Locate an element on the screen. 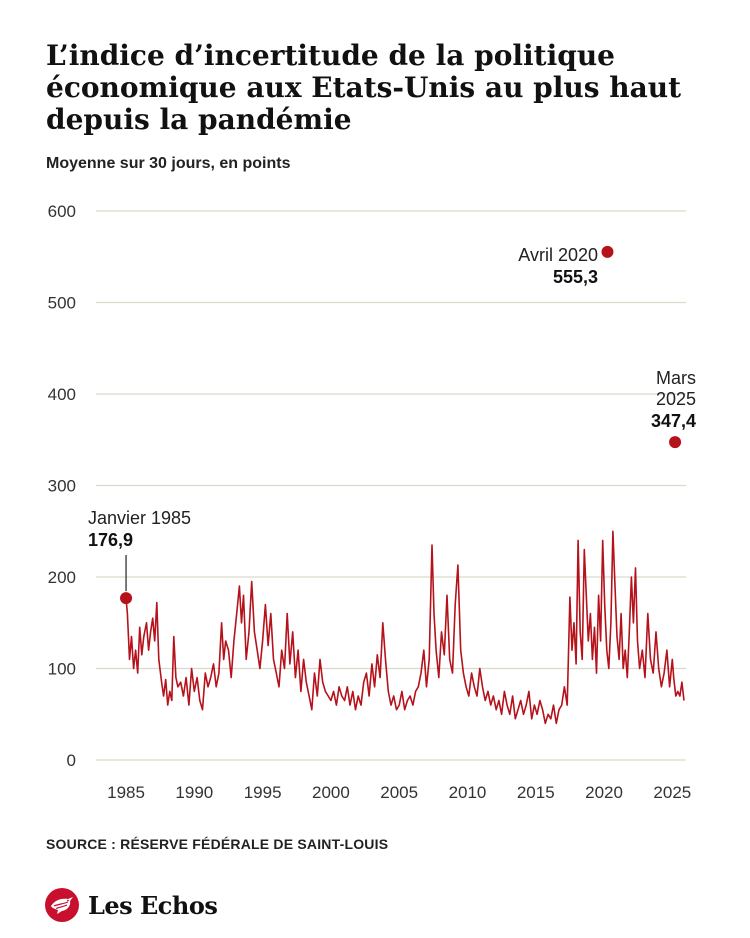 This screenshot has width=750, height=938. x-axis-labels: 1985 1990 1995 2000 2005 2010 2015 2020 2025 is located at coordinates (399, 792).